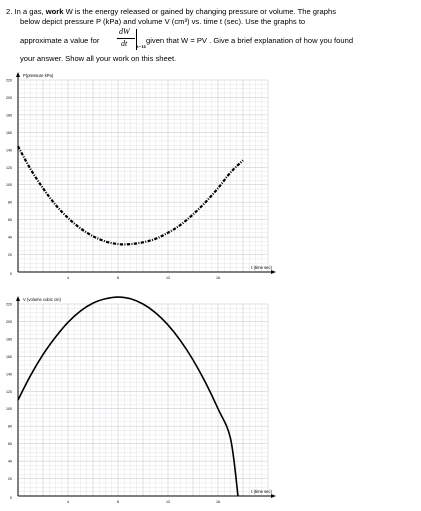 The height and width of the screenshot is (511, 421). I want to click on question-line-3a: approximate a value for, so click(60, 40).